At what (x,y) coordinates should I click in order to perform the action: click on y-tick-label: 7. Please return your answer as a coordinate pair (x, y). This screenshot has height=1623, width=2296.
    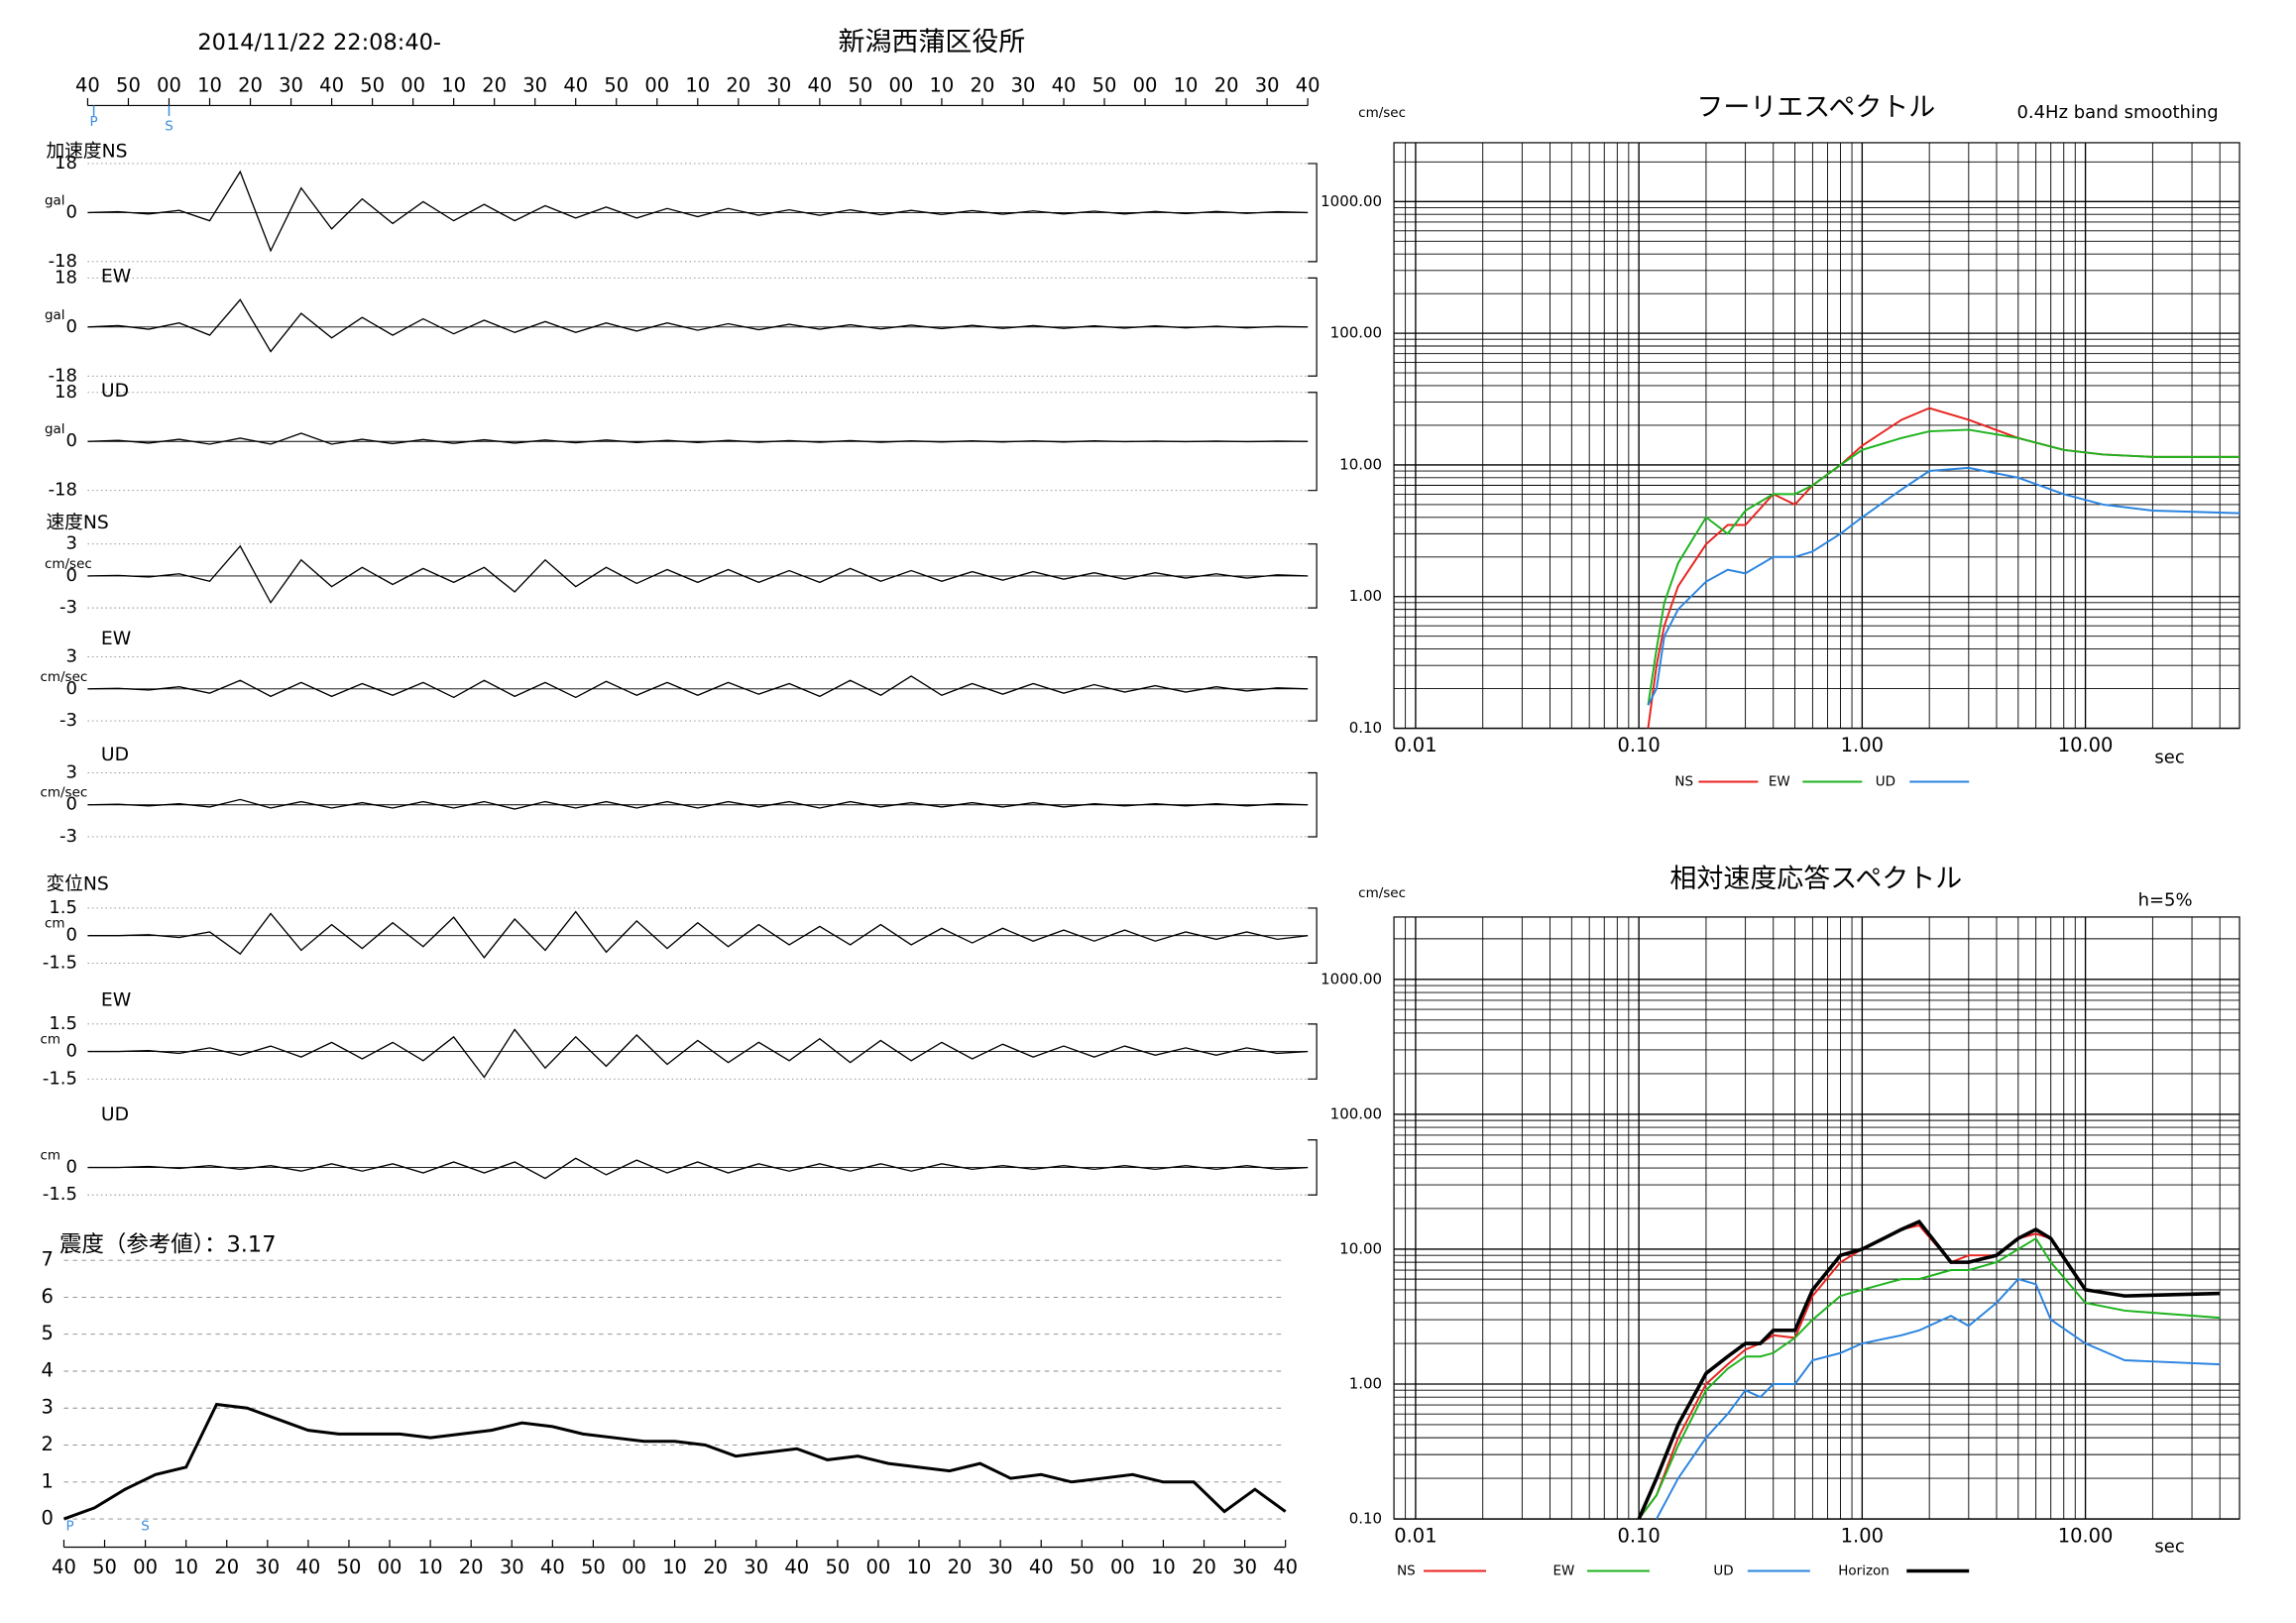
    Looking at the image, I should click on (48, 1259).